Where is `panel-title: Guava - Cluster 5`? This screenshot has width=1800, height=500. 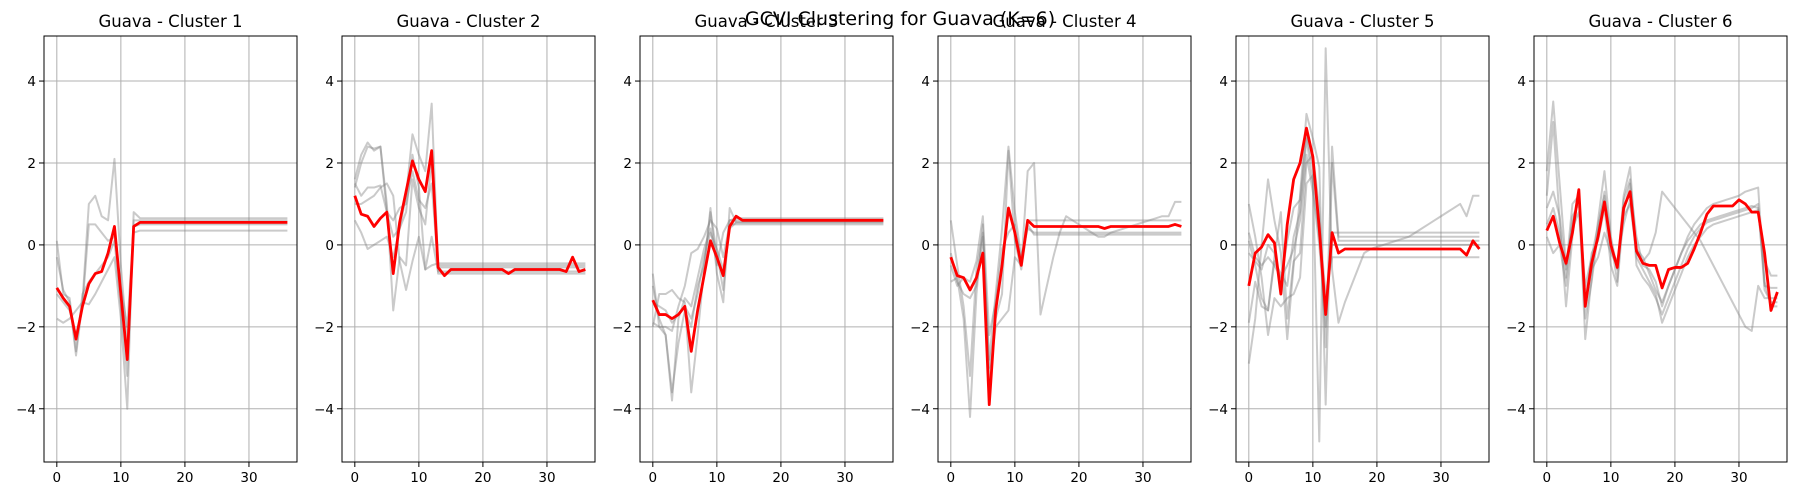
panel-title: Guava - Cluster 5 is located at coordinates (1363, 21).